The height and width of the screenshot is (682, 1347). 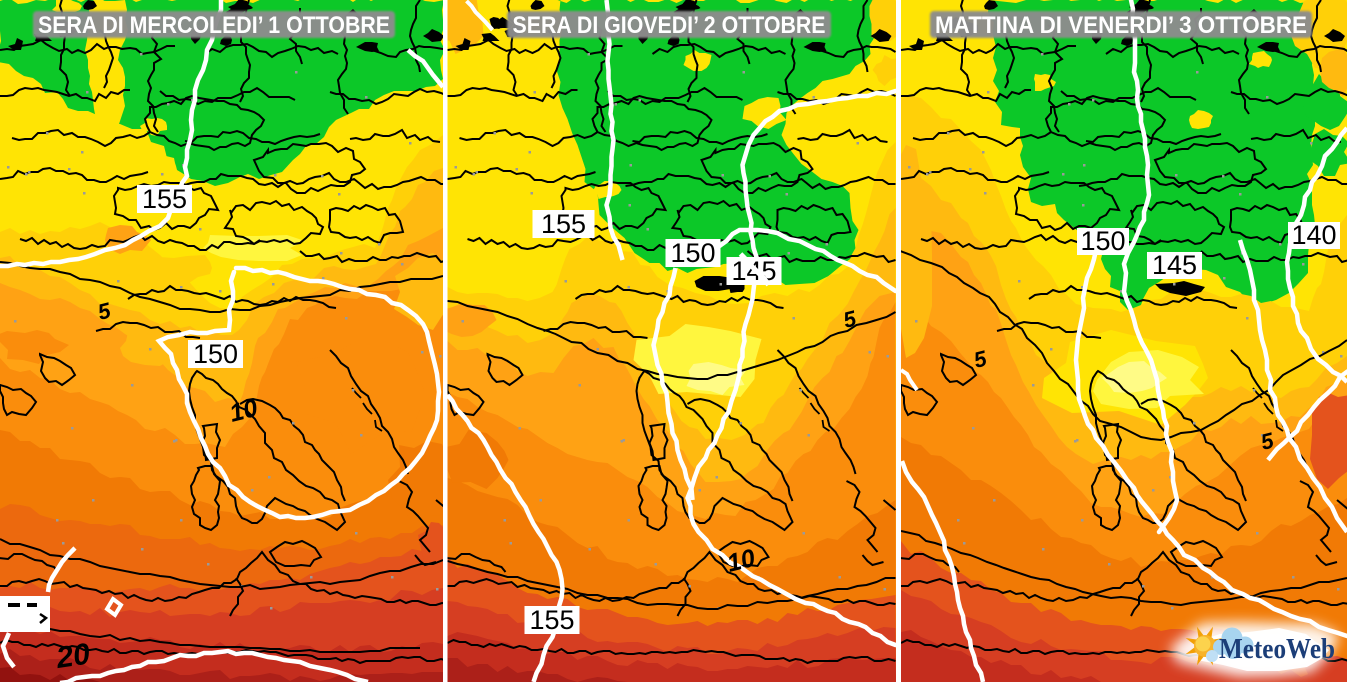 I want to click on svg-text: SERA DI MERCOLEDI’ 1 OTTOBRE, so click(x=214, y=25).